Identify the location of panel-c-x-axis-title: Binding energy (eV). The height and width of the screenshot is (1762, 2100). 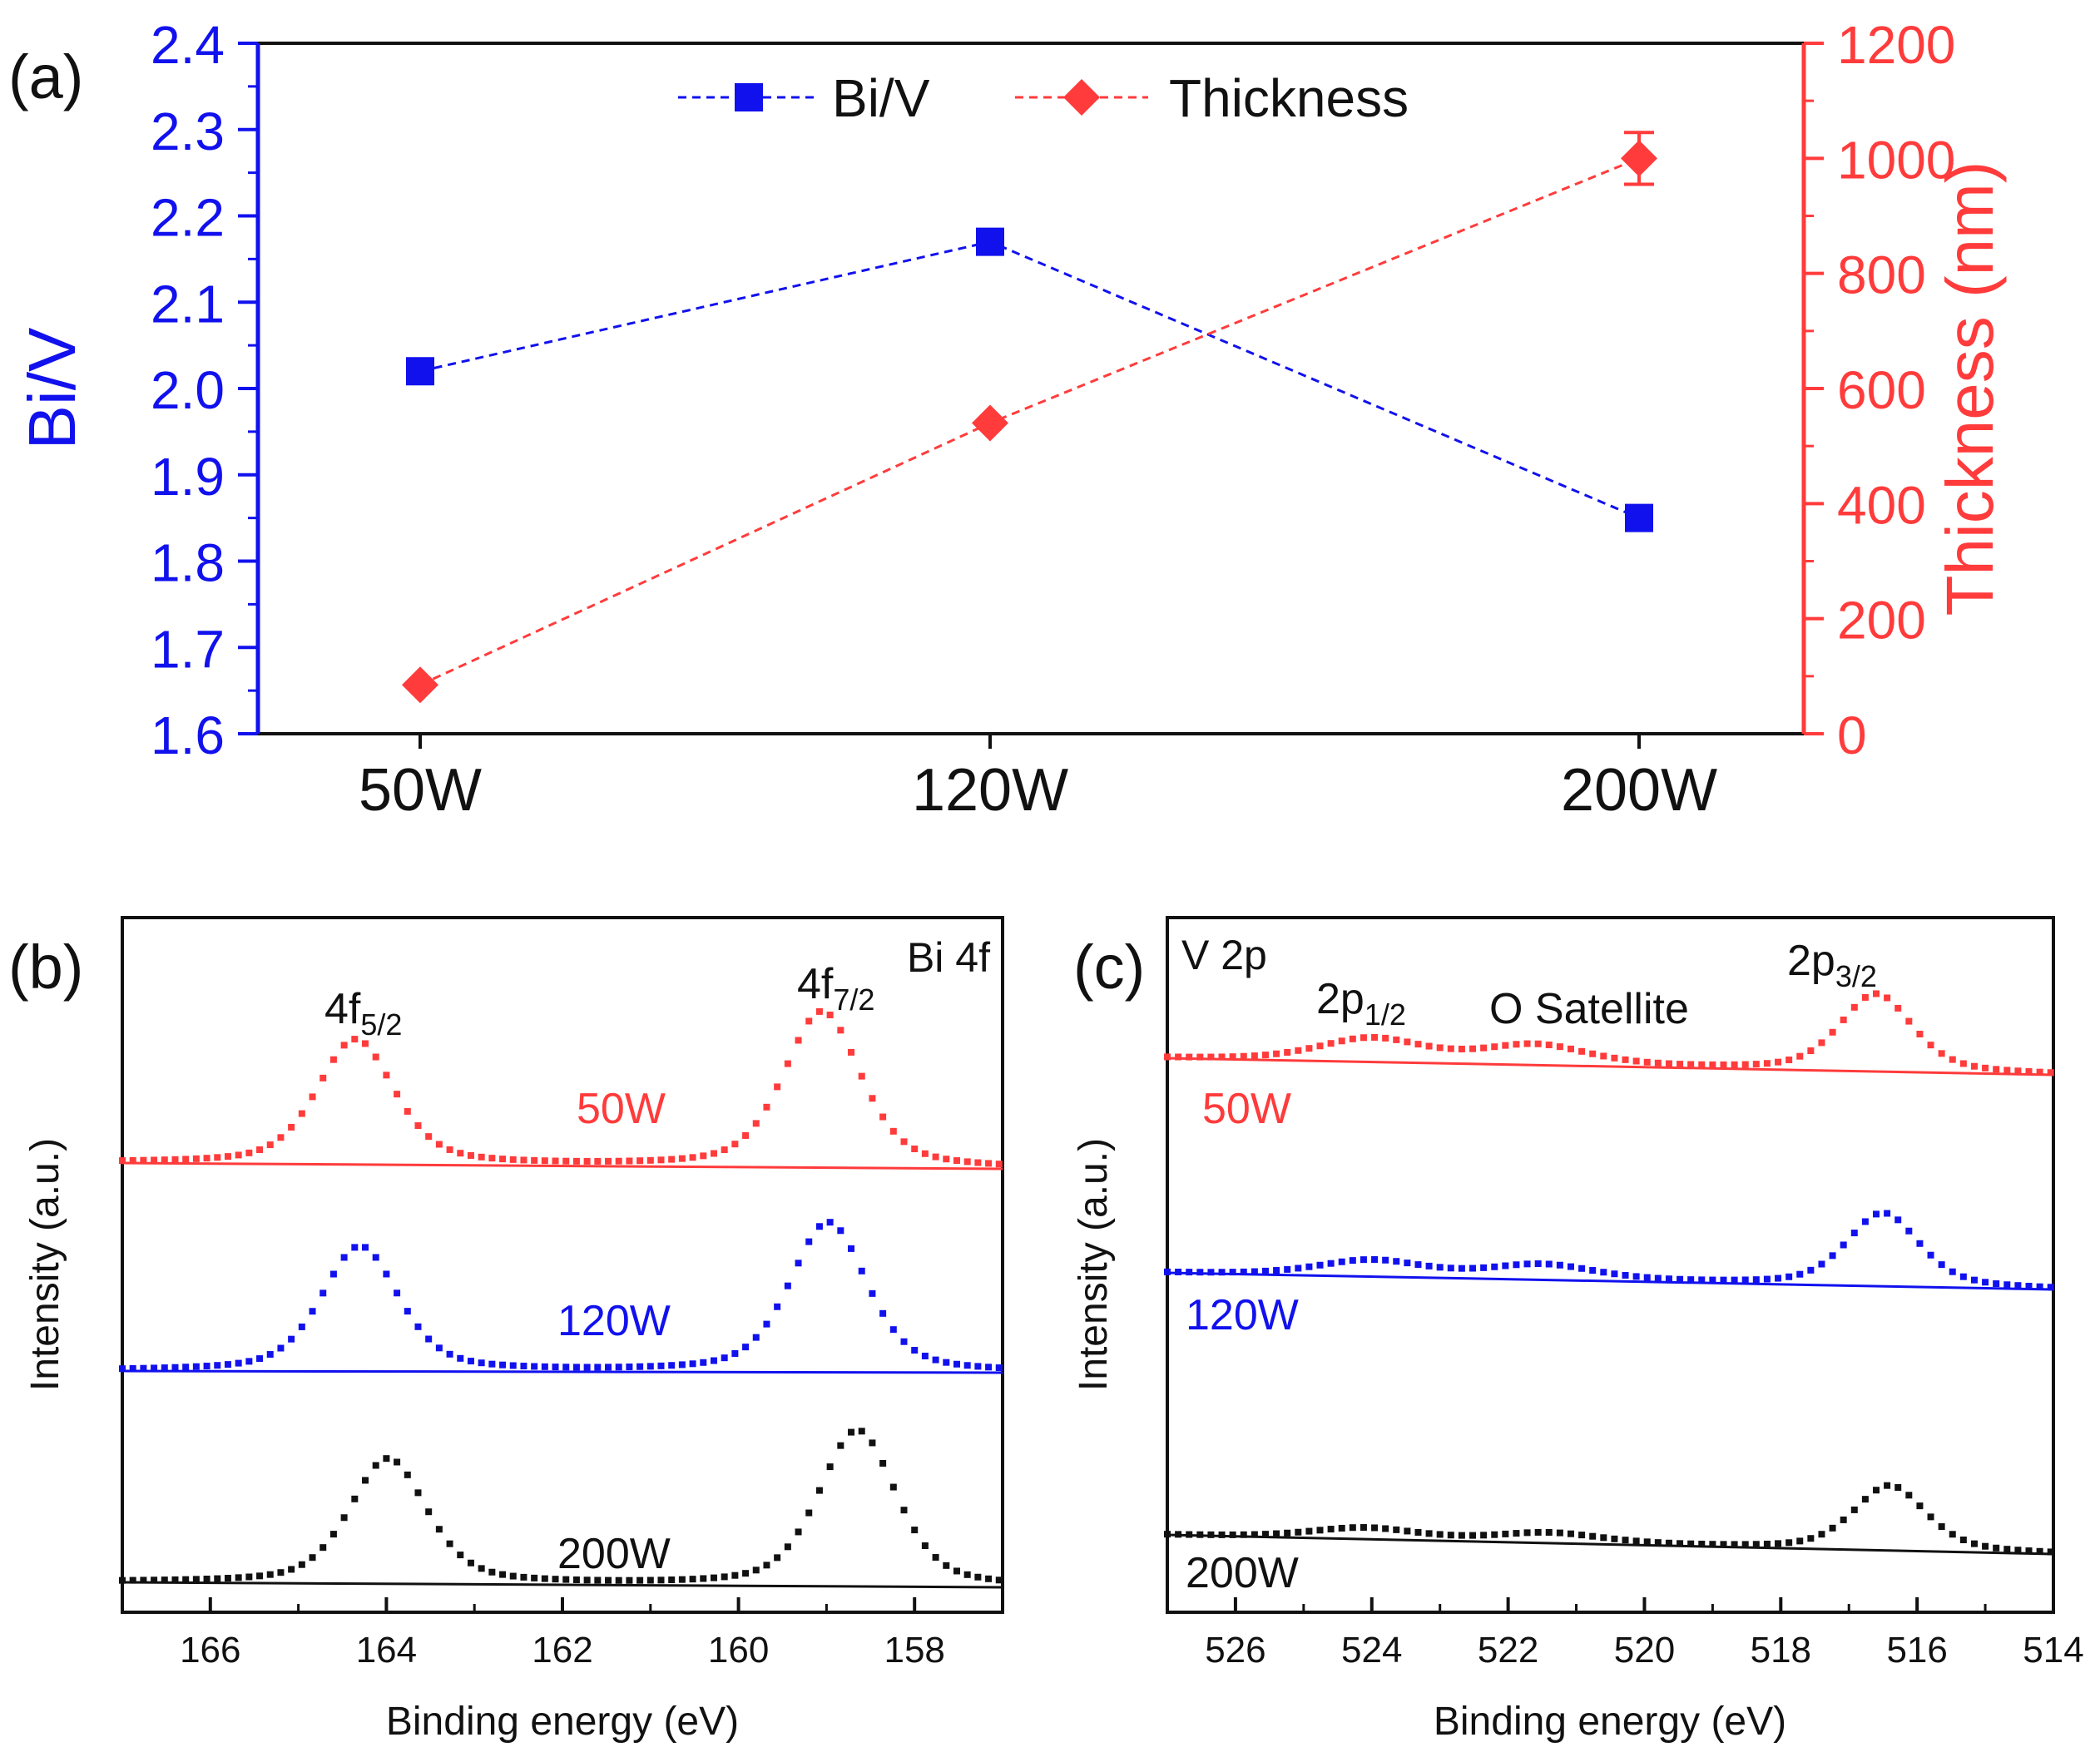
(1610, 1722).